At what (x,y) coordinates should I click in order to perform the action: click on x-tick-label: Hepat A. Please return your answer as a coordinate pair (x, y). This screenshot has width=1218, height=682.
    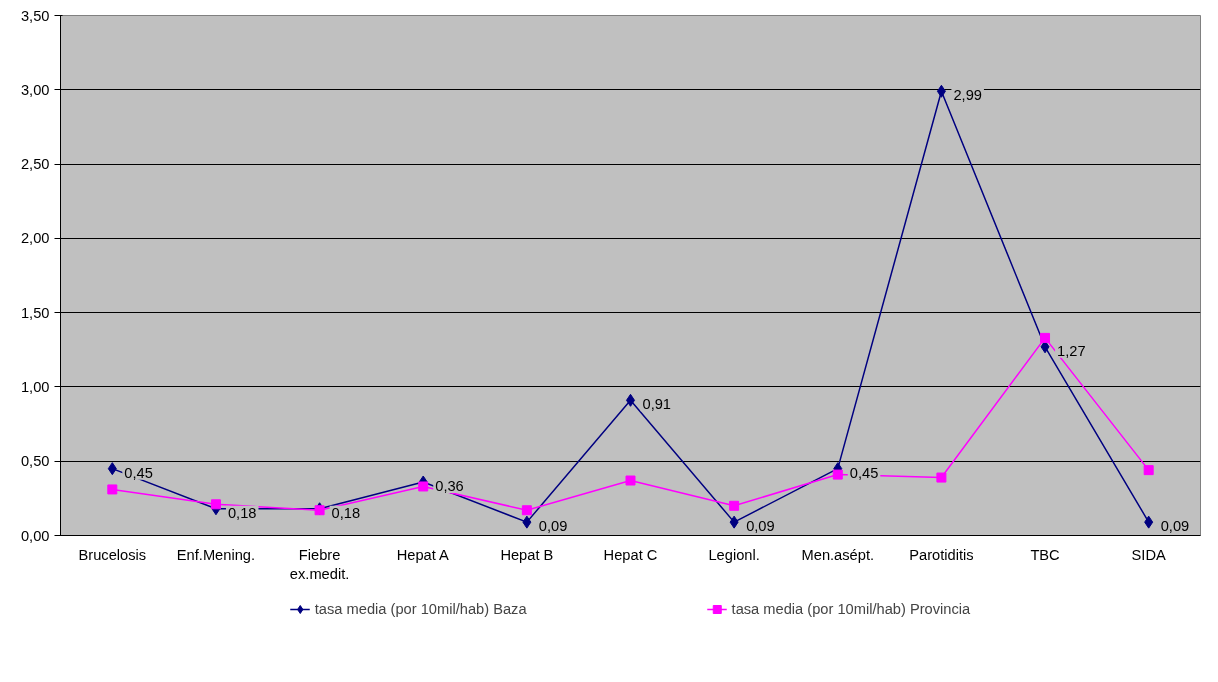
    Looking at the image, I should click on (423, 554).